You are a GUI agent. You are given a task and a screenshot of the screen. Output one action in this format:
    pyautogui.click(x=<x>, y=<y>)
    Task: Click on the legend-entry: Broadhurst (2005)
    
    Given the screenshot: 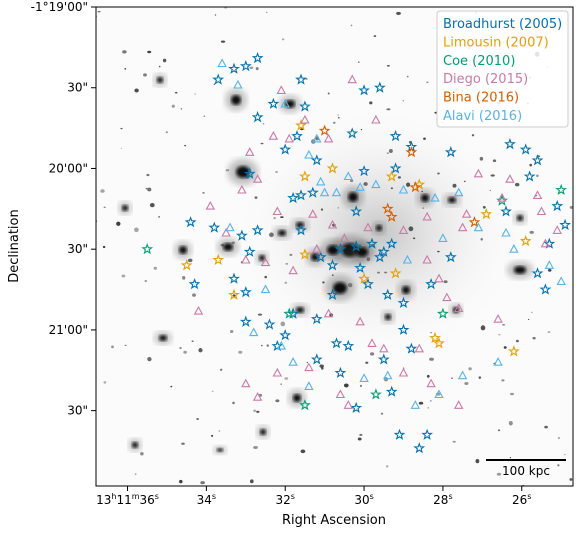 What is the action you would take?
    pyautogui.click(x=502, y=24)
    